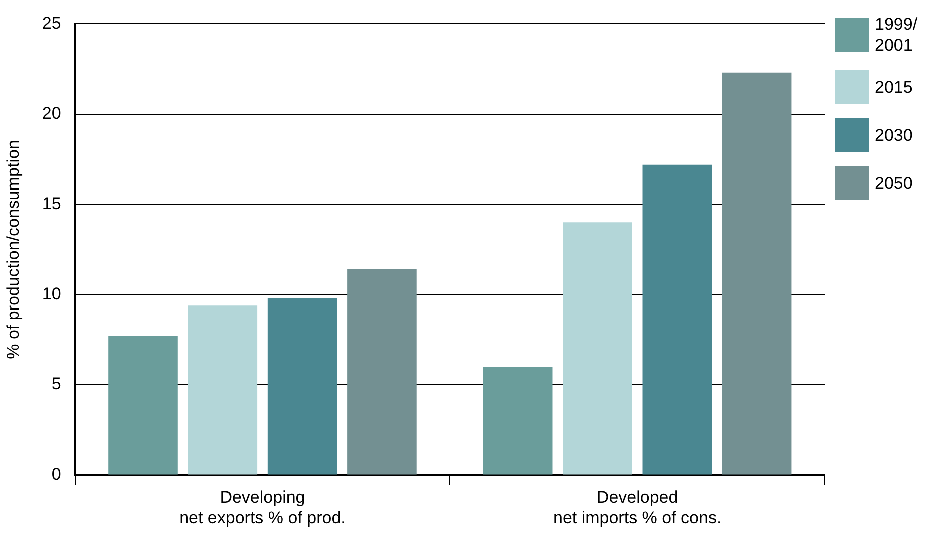 This screenshot has height=536, width=948. What do you see at coordinates (52, 23) in the screenshot?
I see `y-tick-label: 25` at bounding box center [52, 23].